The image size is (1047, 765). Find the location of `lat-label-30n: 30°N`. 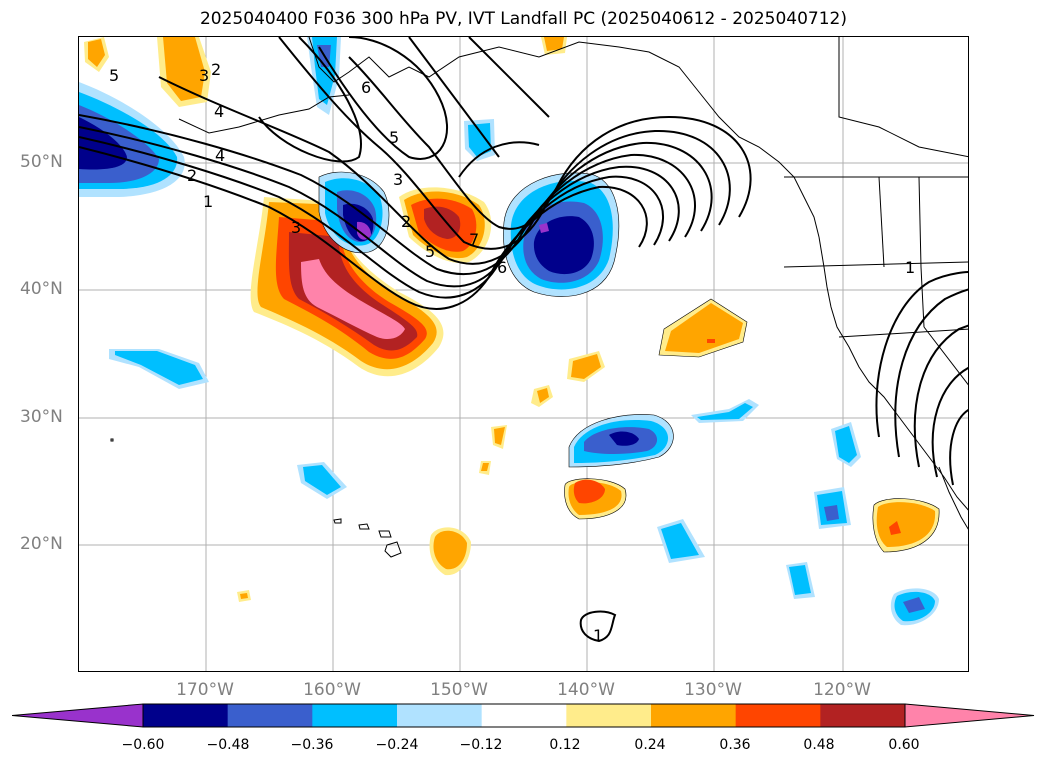

lat-label-30n: 30°N is located at coordinates (41, 417).